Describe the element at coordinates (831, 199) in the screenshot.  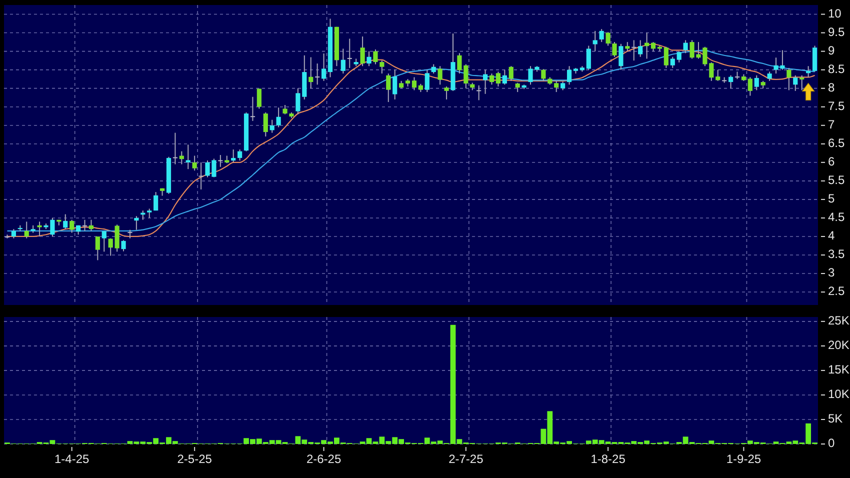
I see `y-tick-label: 5` at that location.